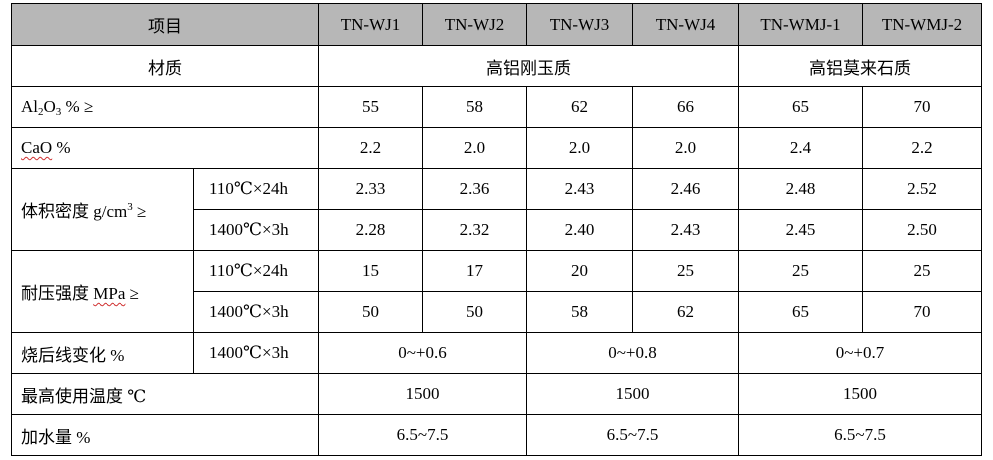 This screenshot has width=993, height=460. What do you see at coordinates (800, 148) in the screenshot?
I see `cao-value: 2.4` at bounding box center [800, 148].